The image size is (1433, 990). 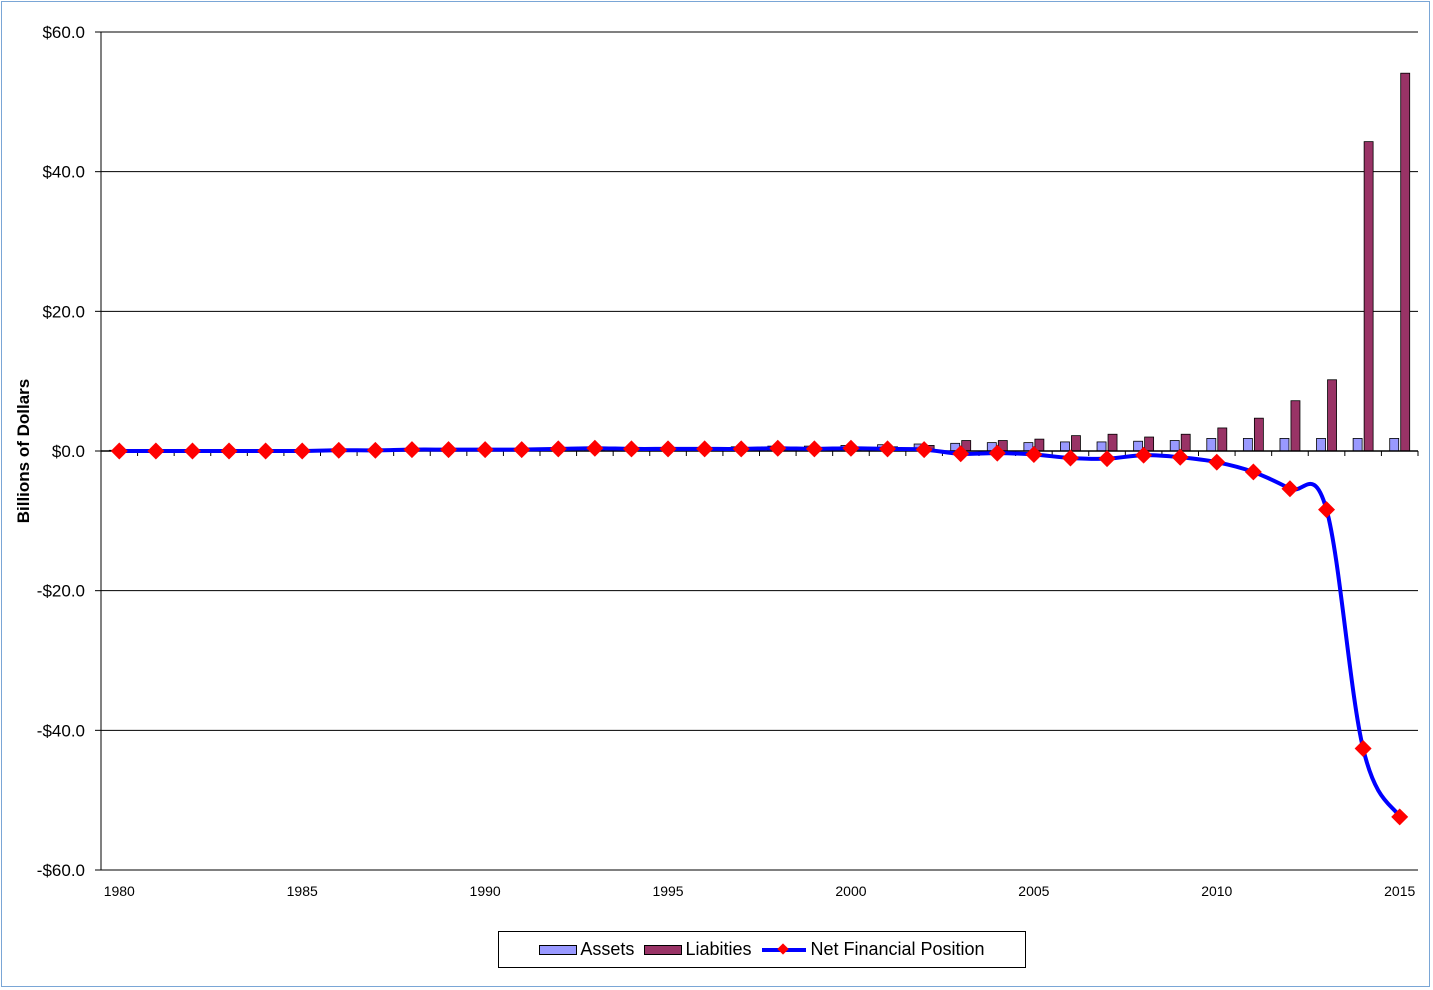 What do you see at coordinates (1399, 891) in the screenshot?
I see `x-tick-label: 2015` at bounding box center [1399, 891].